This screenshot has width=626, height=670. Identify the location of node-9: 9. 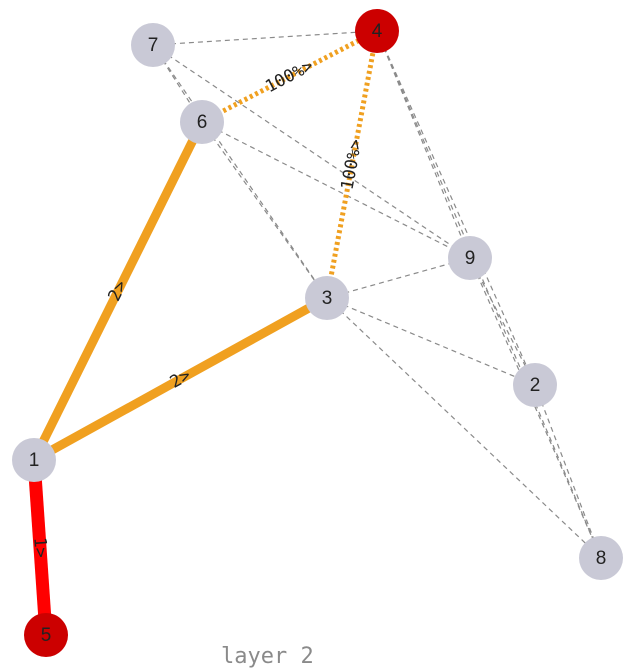
(470, 258).